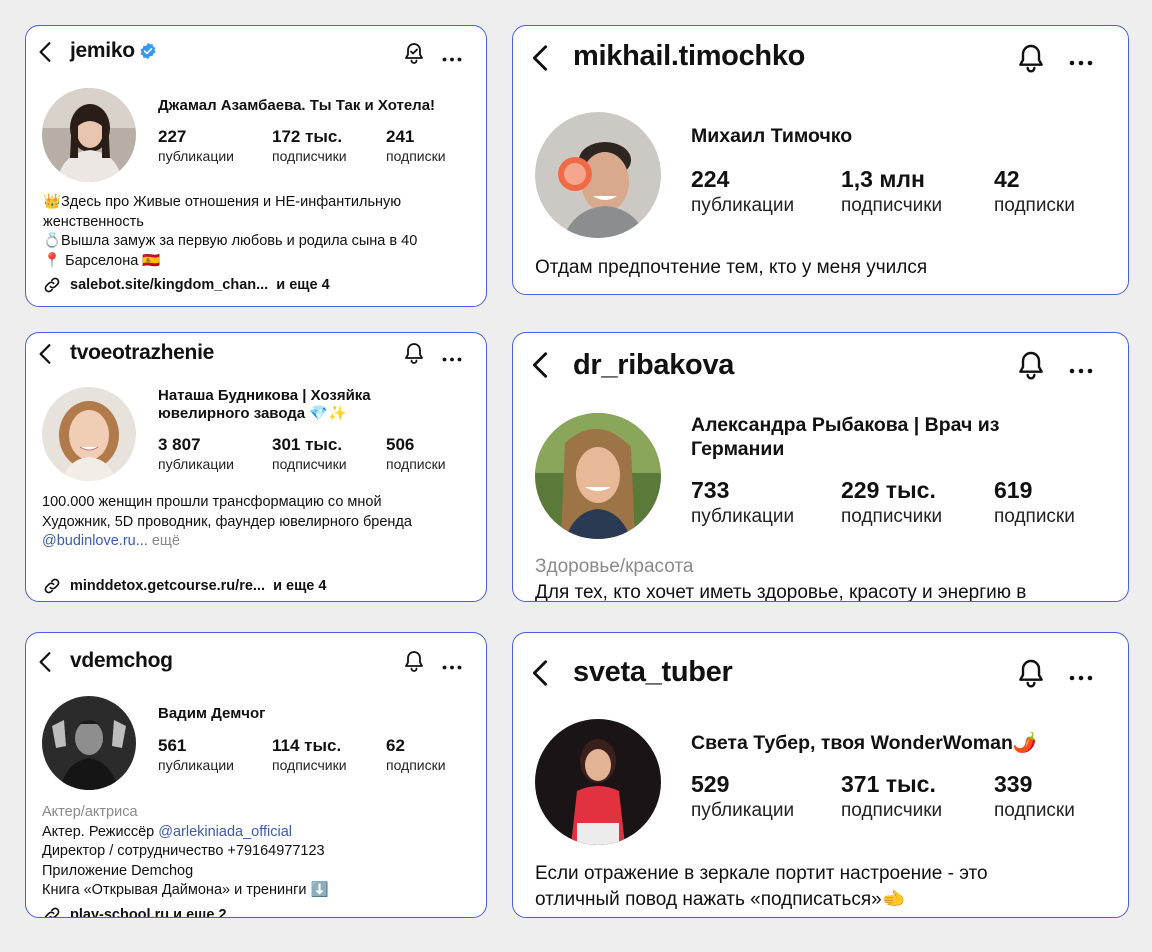 This screenshot has height=952, width=1152. Describe the element at coordinates (743, 191) in the screenshot. I see `stat-posts: 224 публикации` at that location.